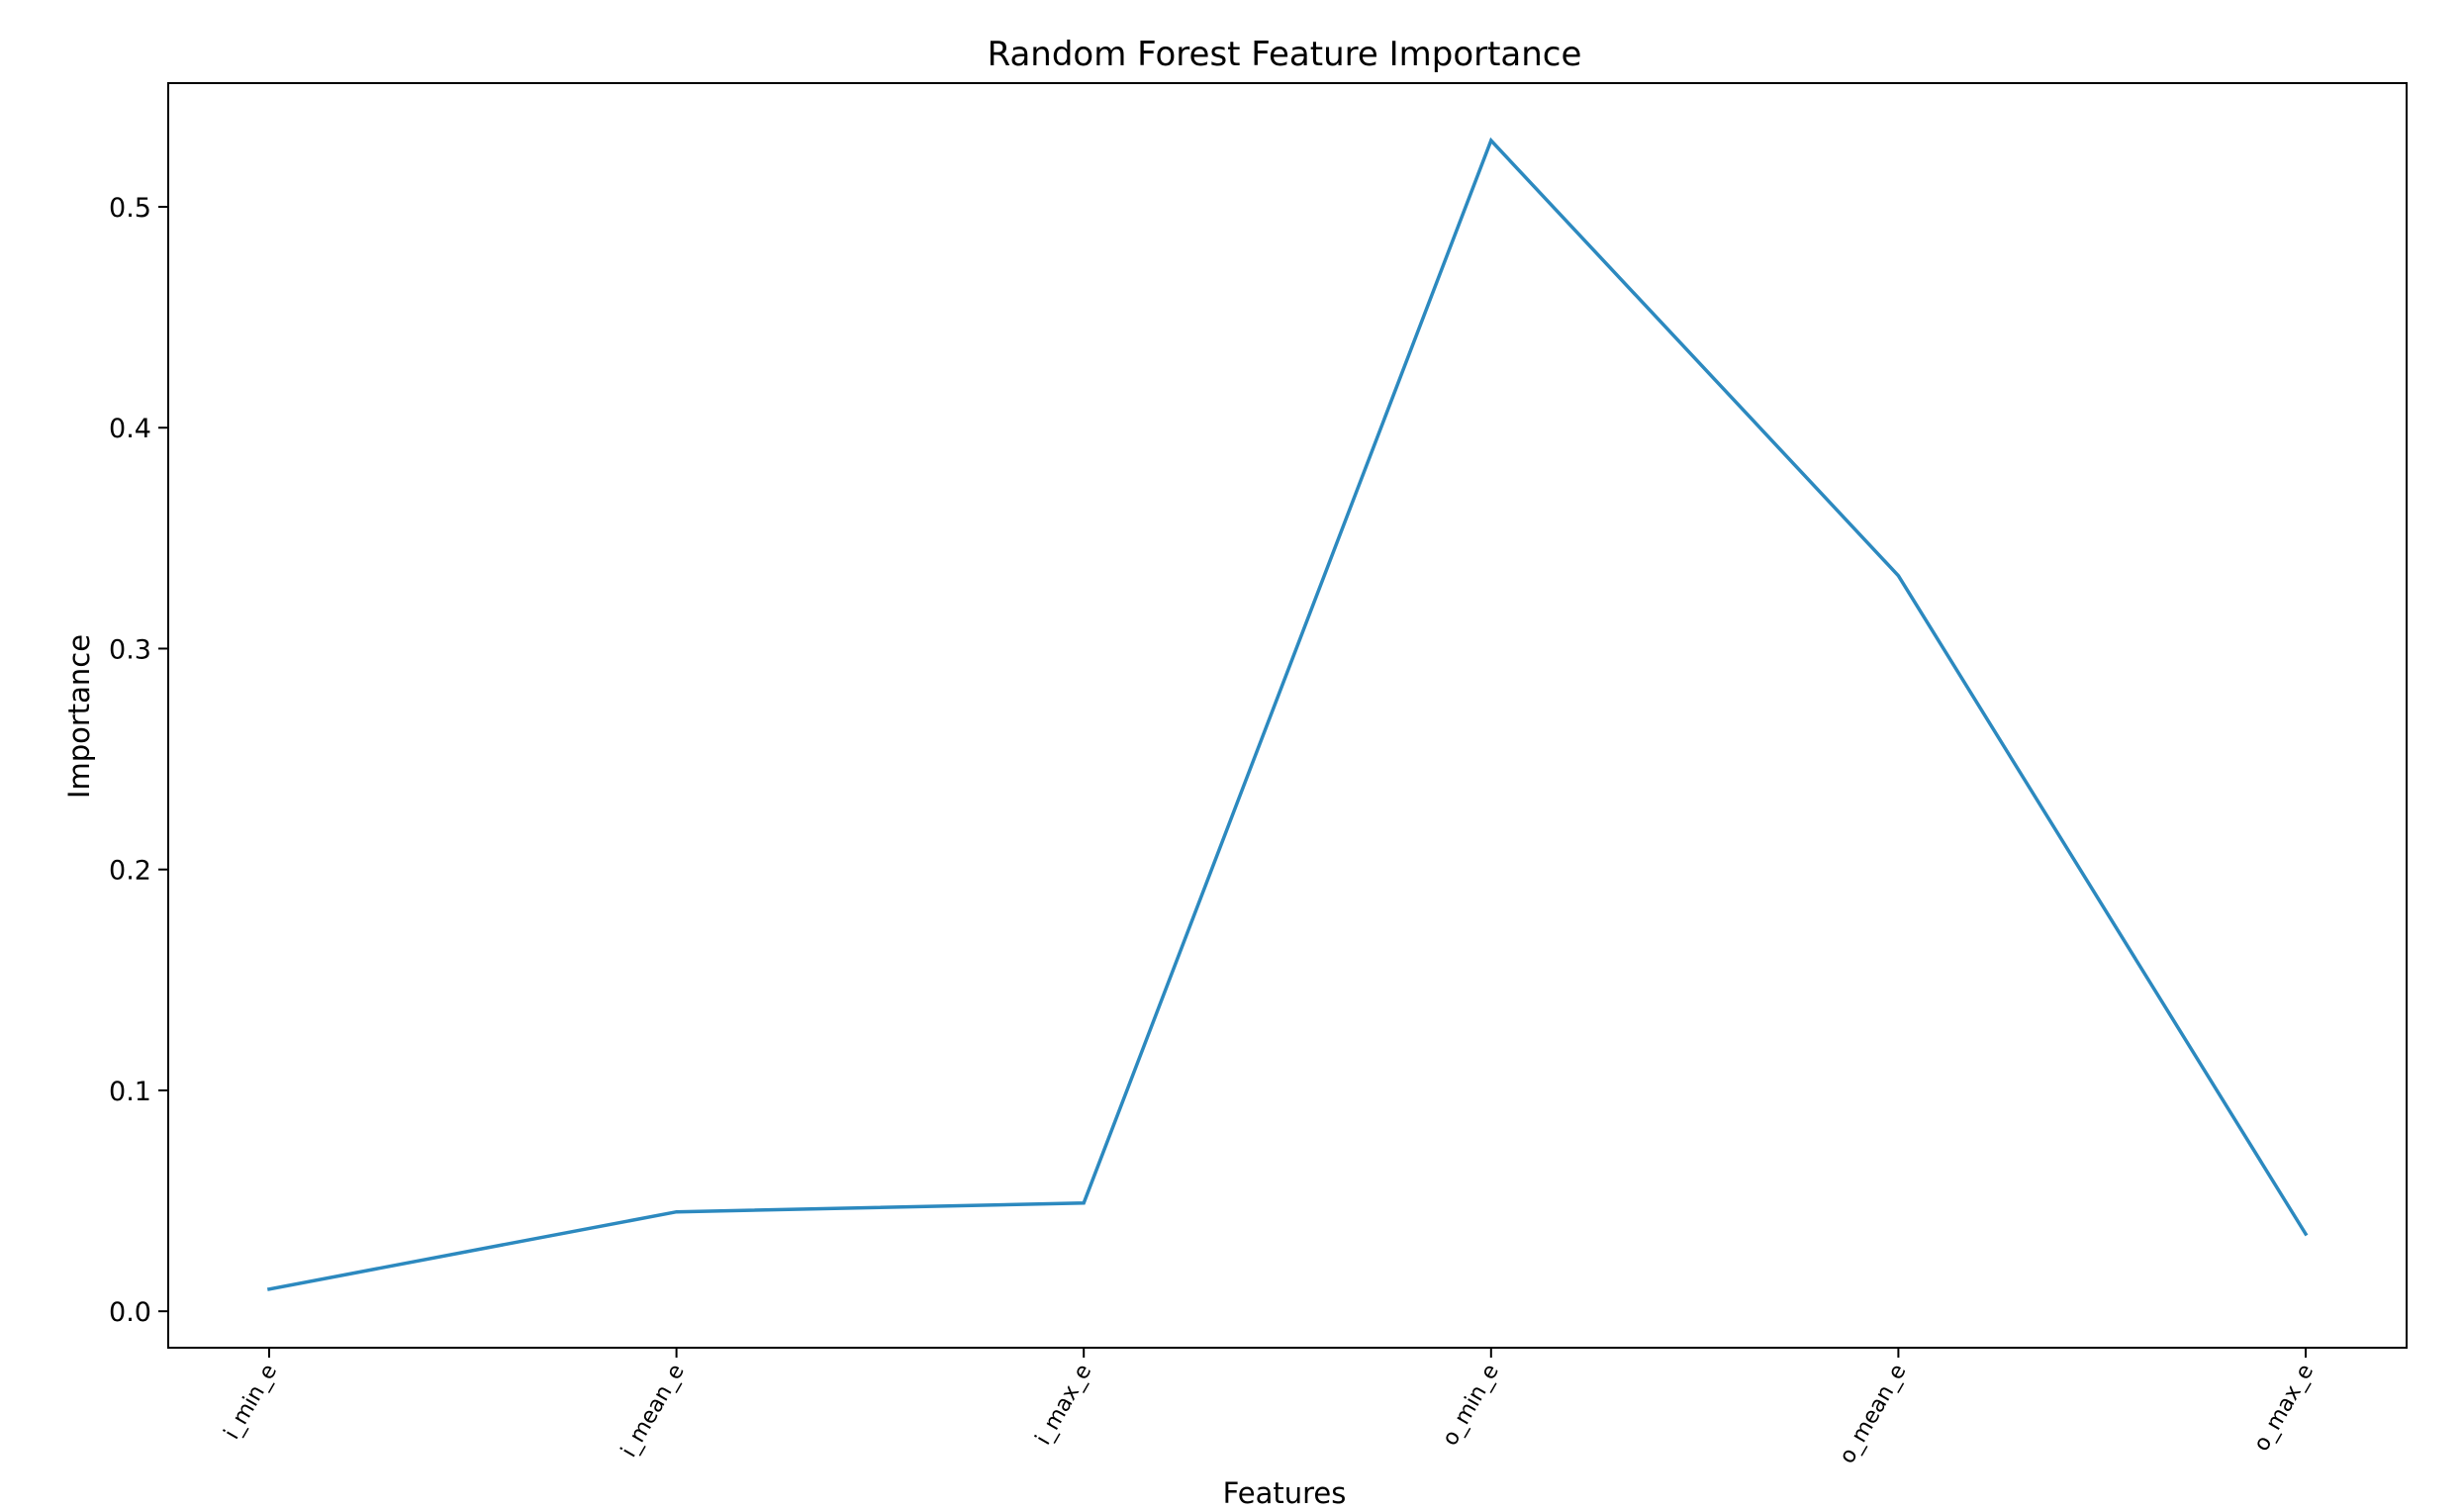 This screenshot has width=2464, height=1510. I want to click on y-tick-label: 0.0, so click(130, 1312).